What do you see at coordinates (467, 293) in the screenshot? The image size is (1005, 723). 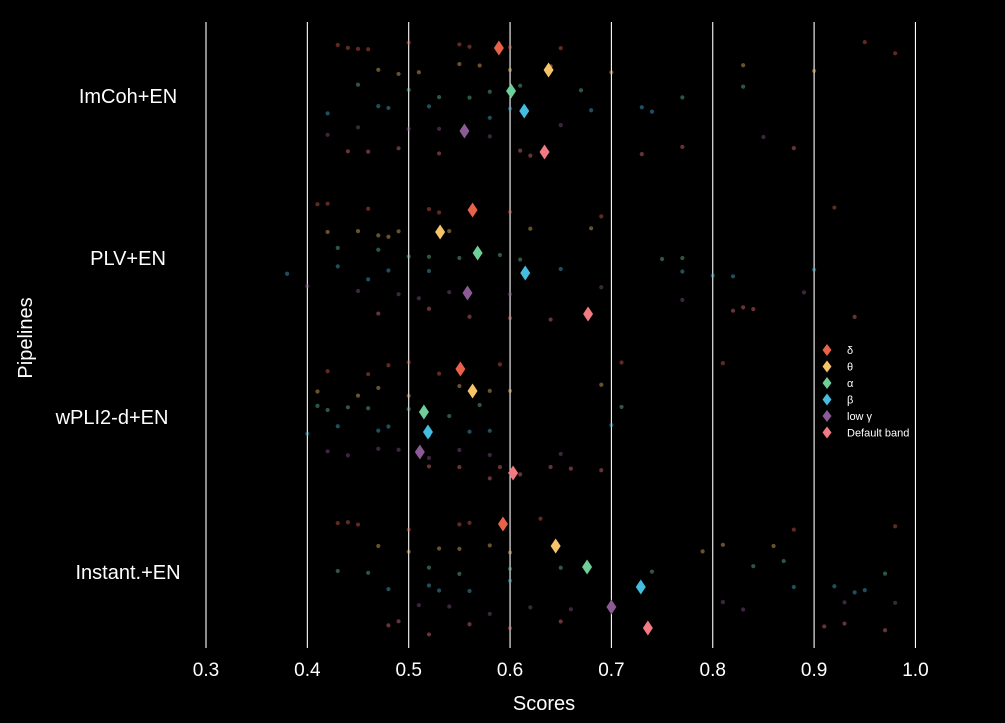 I see `mean-marker-plv-en-low` at bounding box center [467, 293].